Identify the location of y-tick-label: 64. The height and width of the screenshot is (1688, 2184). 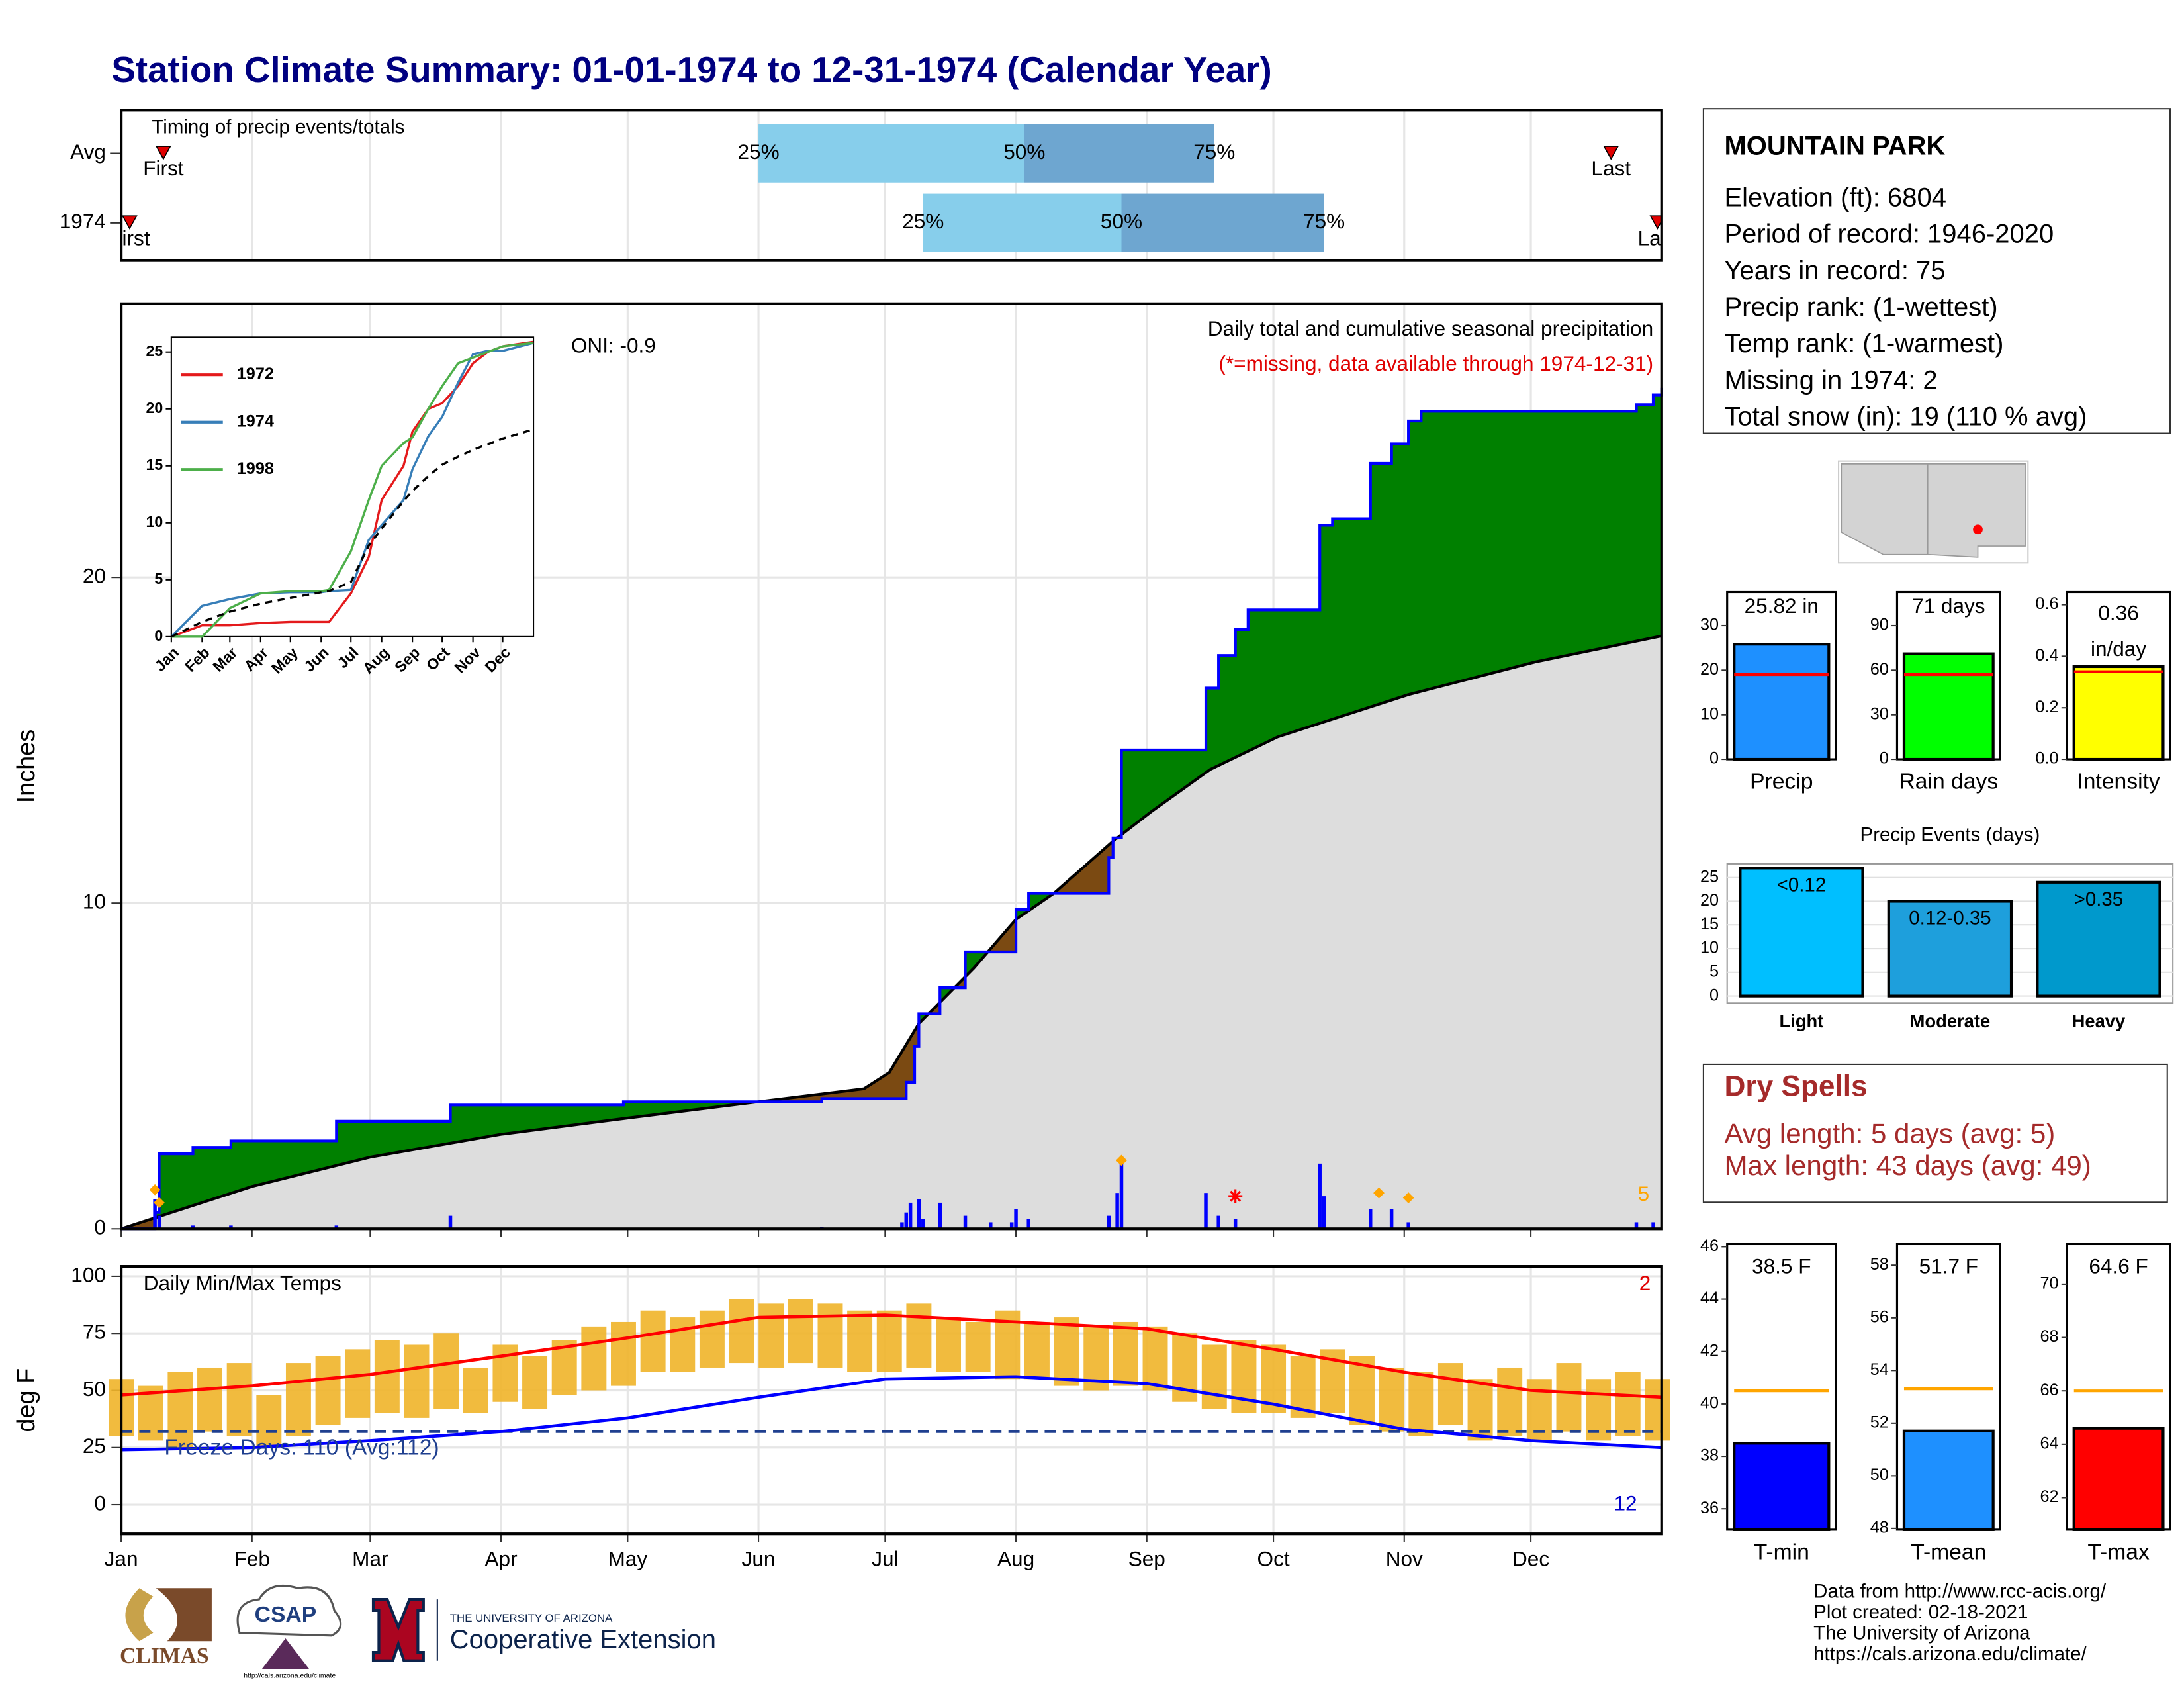
(2049, 1443).